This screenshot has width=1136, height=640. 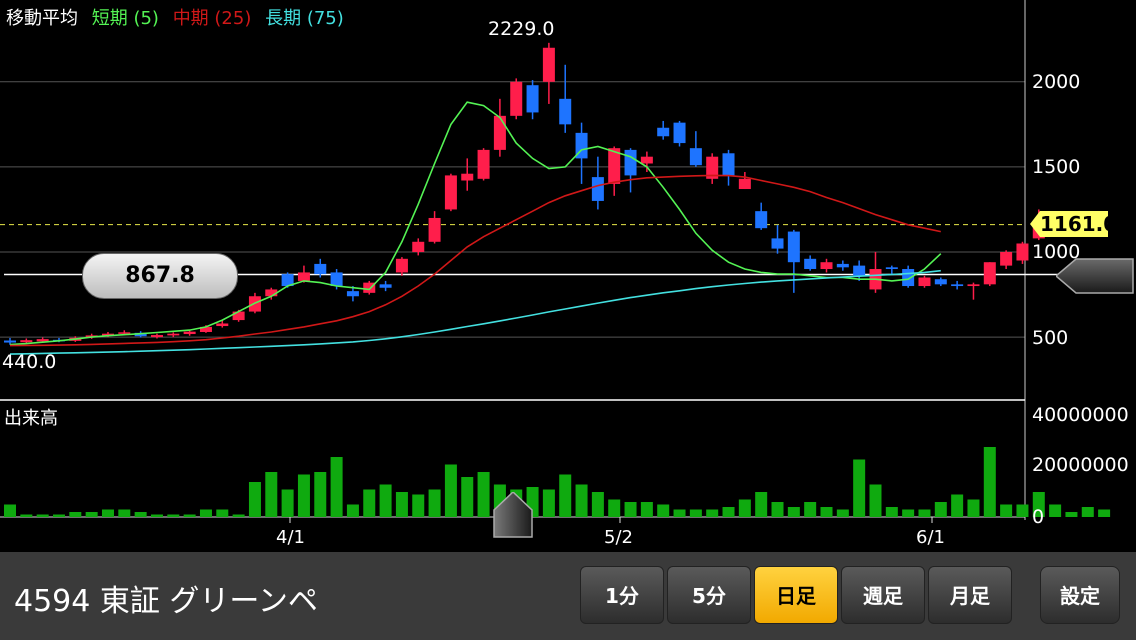 What do you see at coordinates (1050, 338) in the screenshot?
I see `price-tick: 500` at bounding box center [1050, 338].